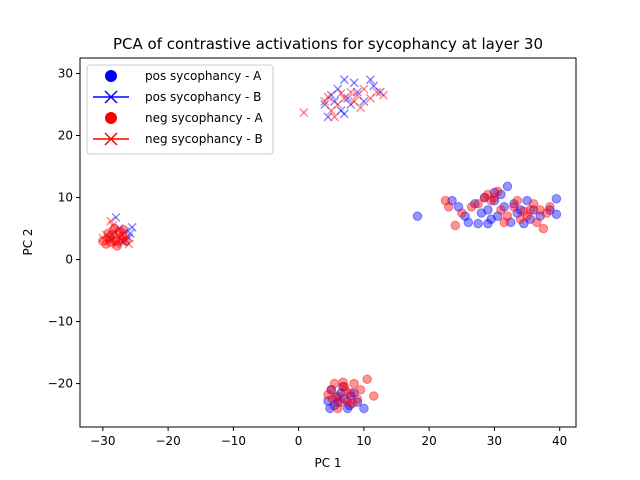  I want to click on legend-entry: neg sycophancy - B, so click(178, 139).